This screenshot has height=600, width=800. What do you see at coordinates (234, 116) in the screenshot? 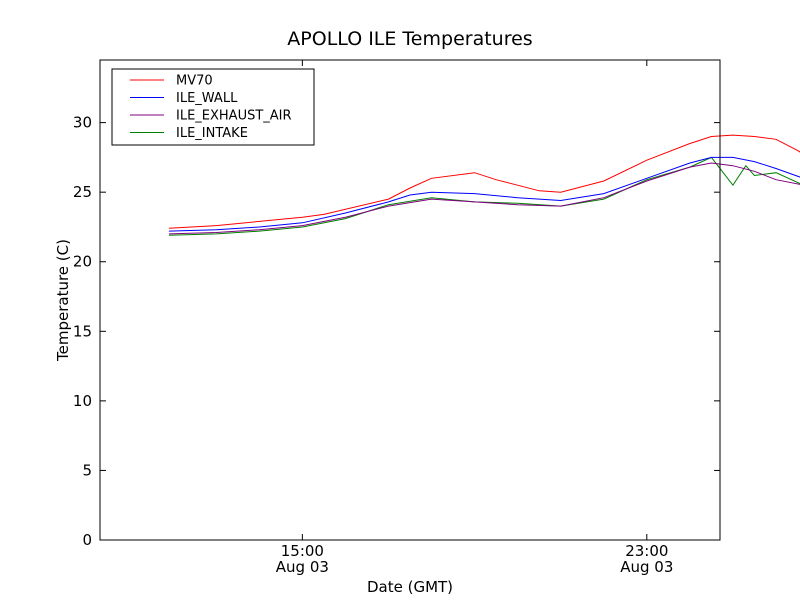
I see `legend-label: ILE_EXHAUST_AIR` at bounding box center [234, 116].